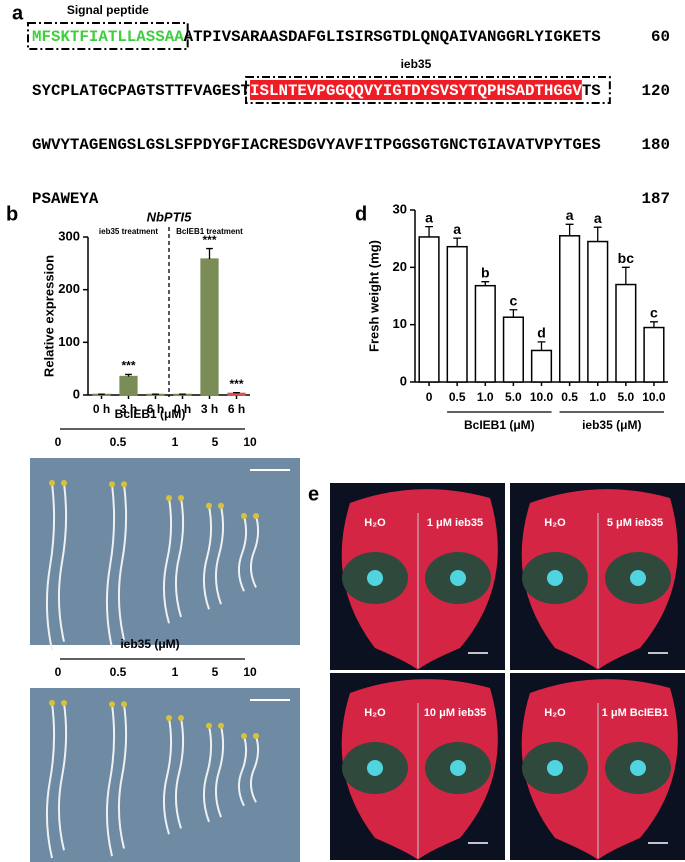 The height and width of the screenshot is (862, 685). Describe the element at coordinates (611, 425) in the screenshot. I see `group-label: ieb35 (μM)` at that location.